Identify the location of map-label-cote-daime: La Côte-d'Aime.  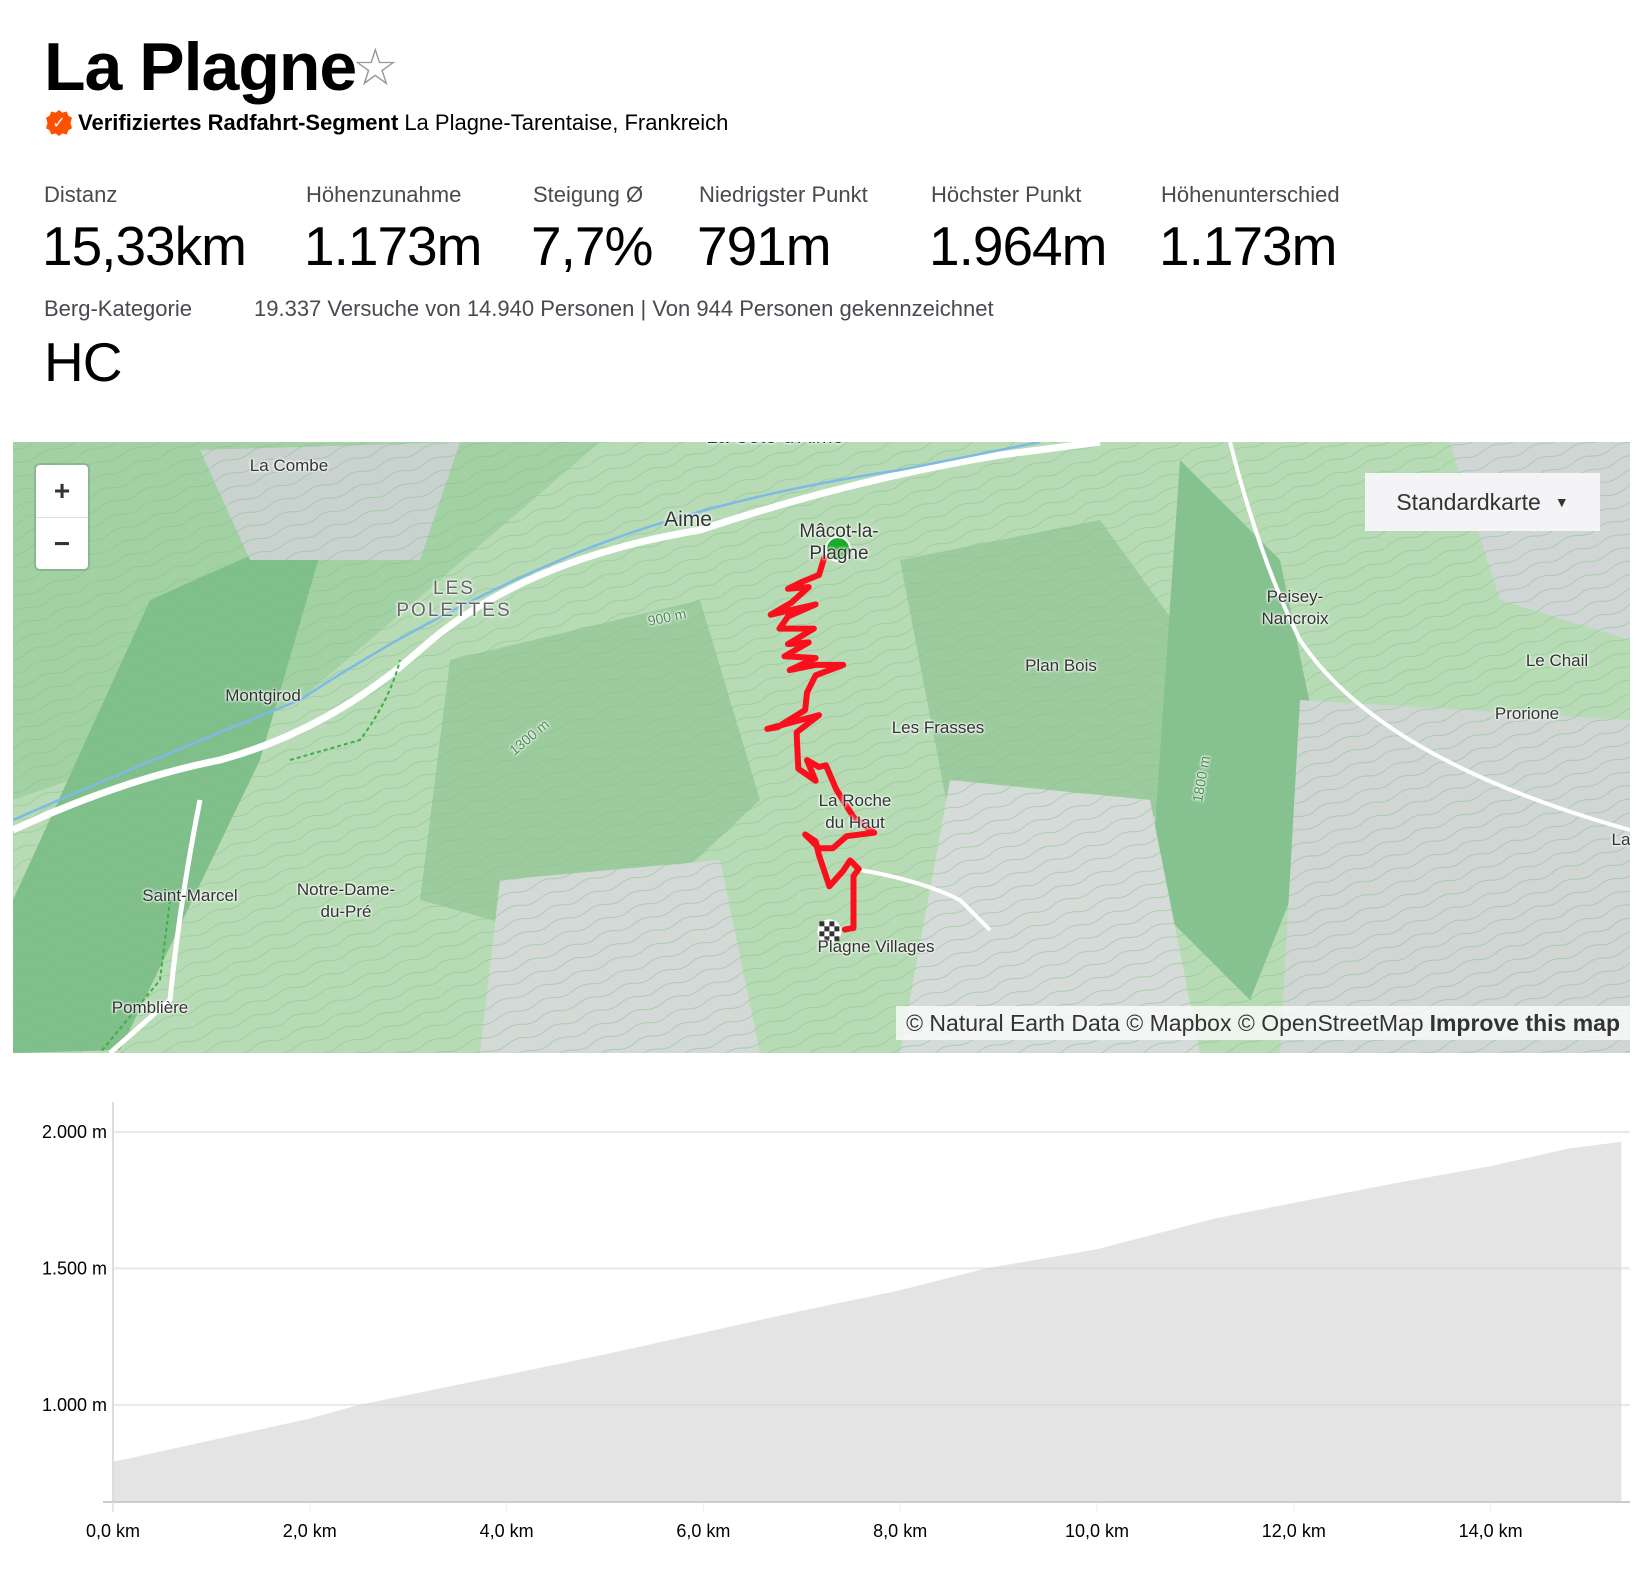
(774, 445).